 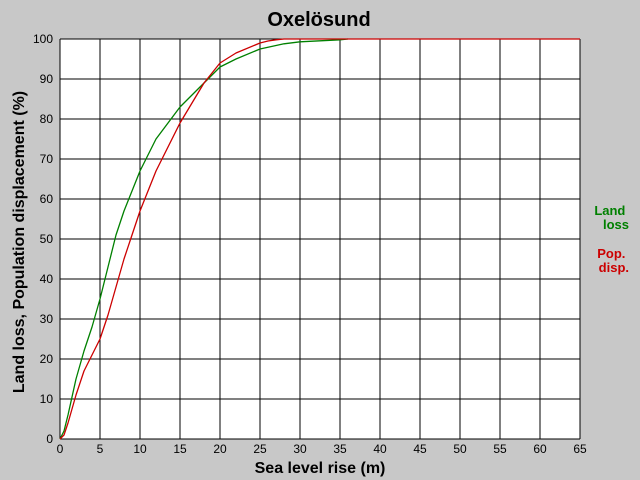 What do you see at coordinates (320, 468) in the screenshot?
I see `x-axis-label: Sea level rise (m)` at bounding box center [320, 468].